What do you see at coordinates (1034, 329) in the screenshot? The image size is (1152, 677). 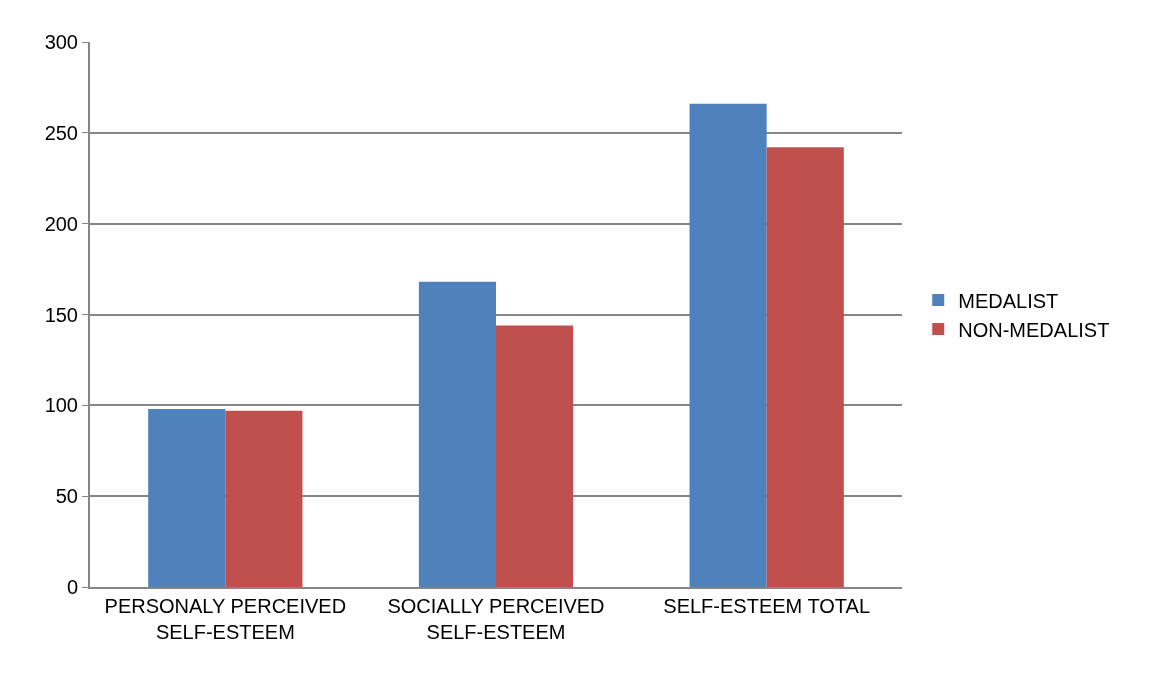 I see `legend-label: NON-MEDALIST` at bounding box center [1034, 329].